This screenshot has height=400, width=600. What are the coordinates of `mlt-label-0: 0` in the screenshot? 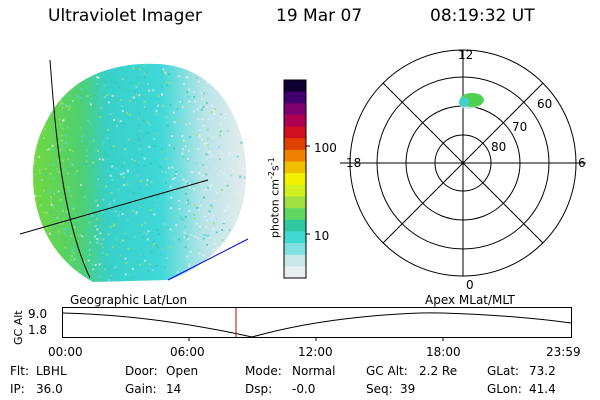 It's located at (470, 285).